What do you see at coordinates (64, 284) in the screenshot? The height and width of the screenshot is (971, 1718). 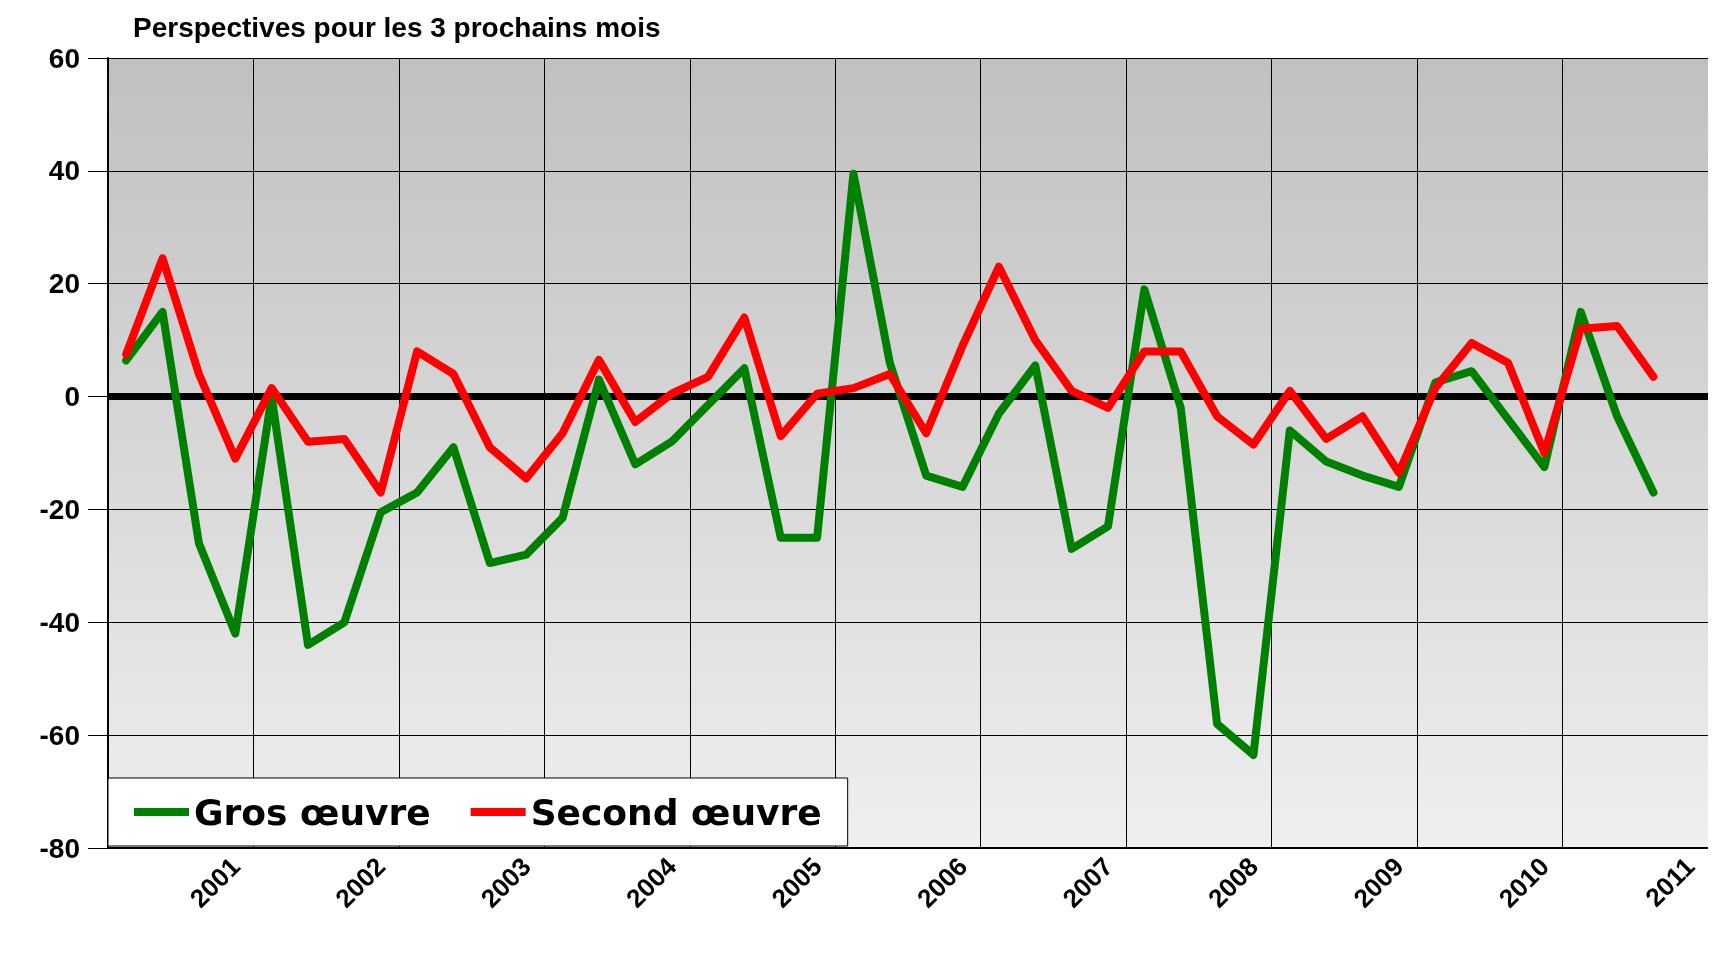 I see `y-tick-label: 20` at bounding box center [64, 284].